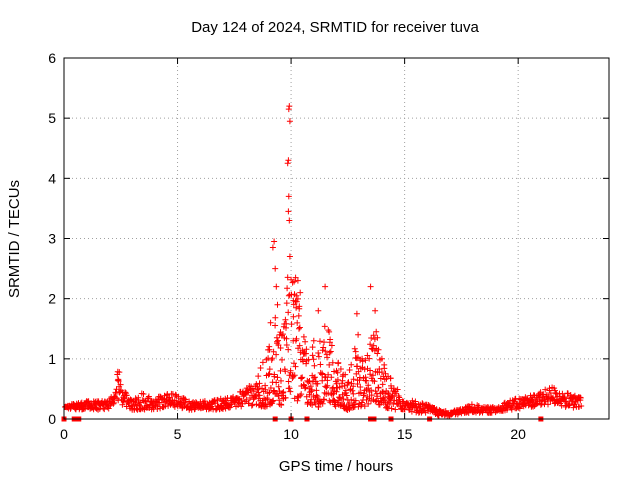  I want to click on x-tick-label: 0, so click(64, 434).